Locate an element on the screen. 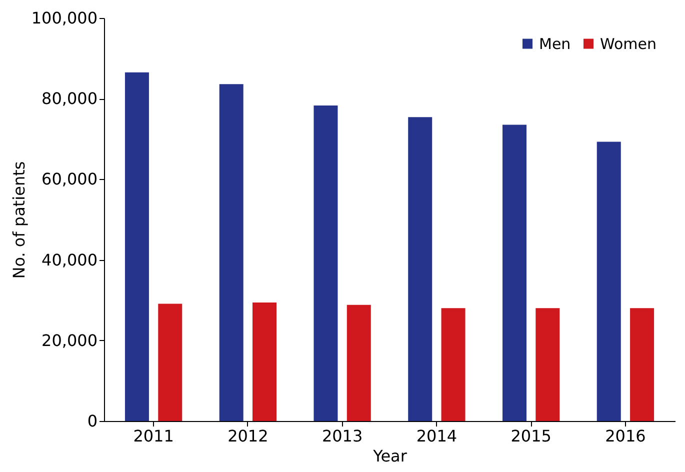 Image resolution: width=685 pixels, height=472 pixels. x-axis-title: Year is located at coordinates (390, 456).